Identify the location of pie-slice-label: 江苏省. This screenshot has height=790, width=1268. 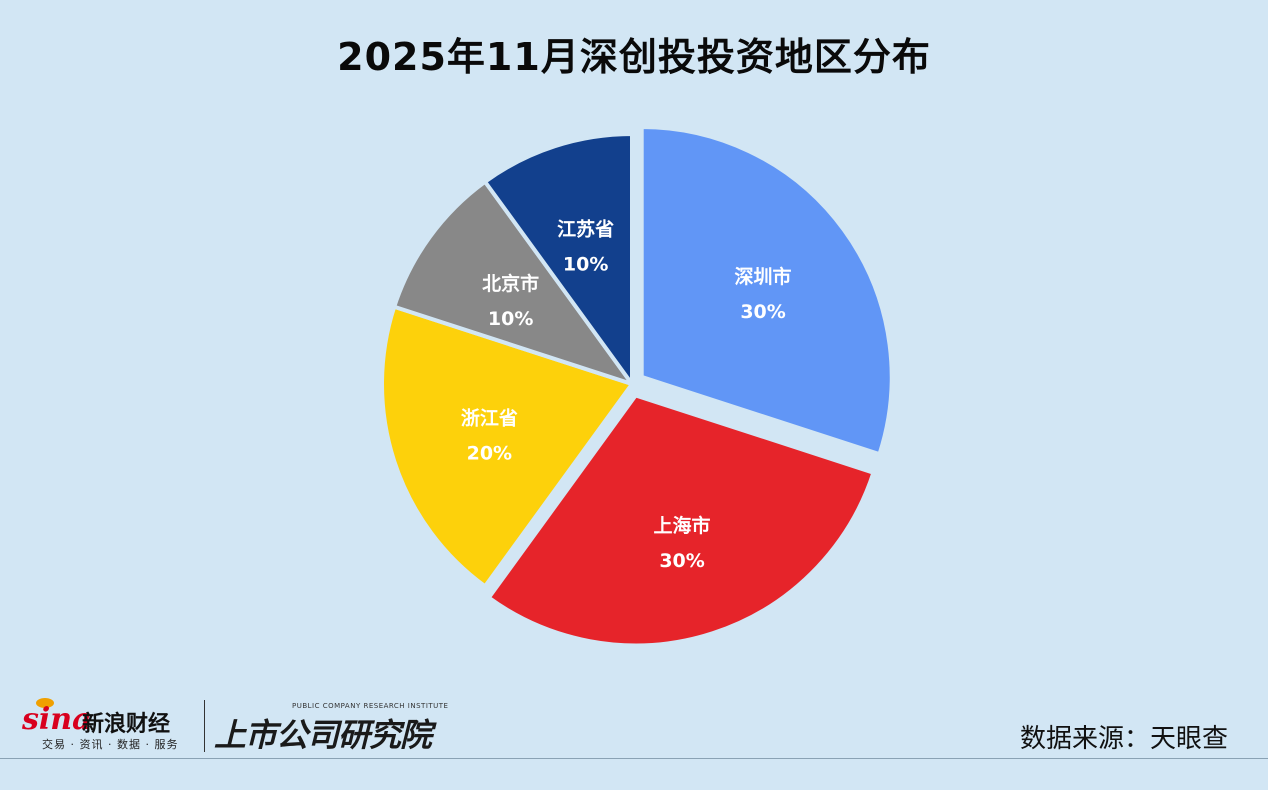
(585, 228).